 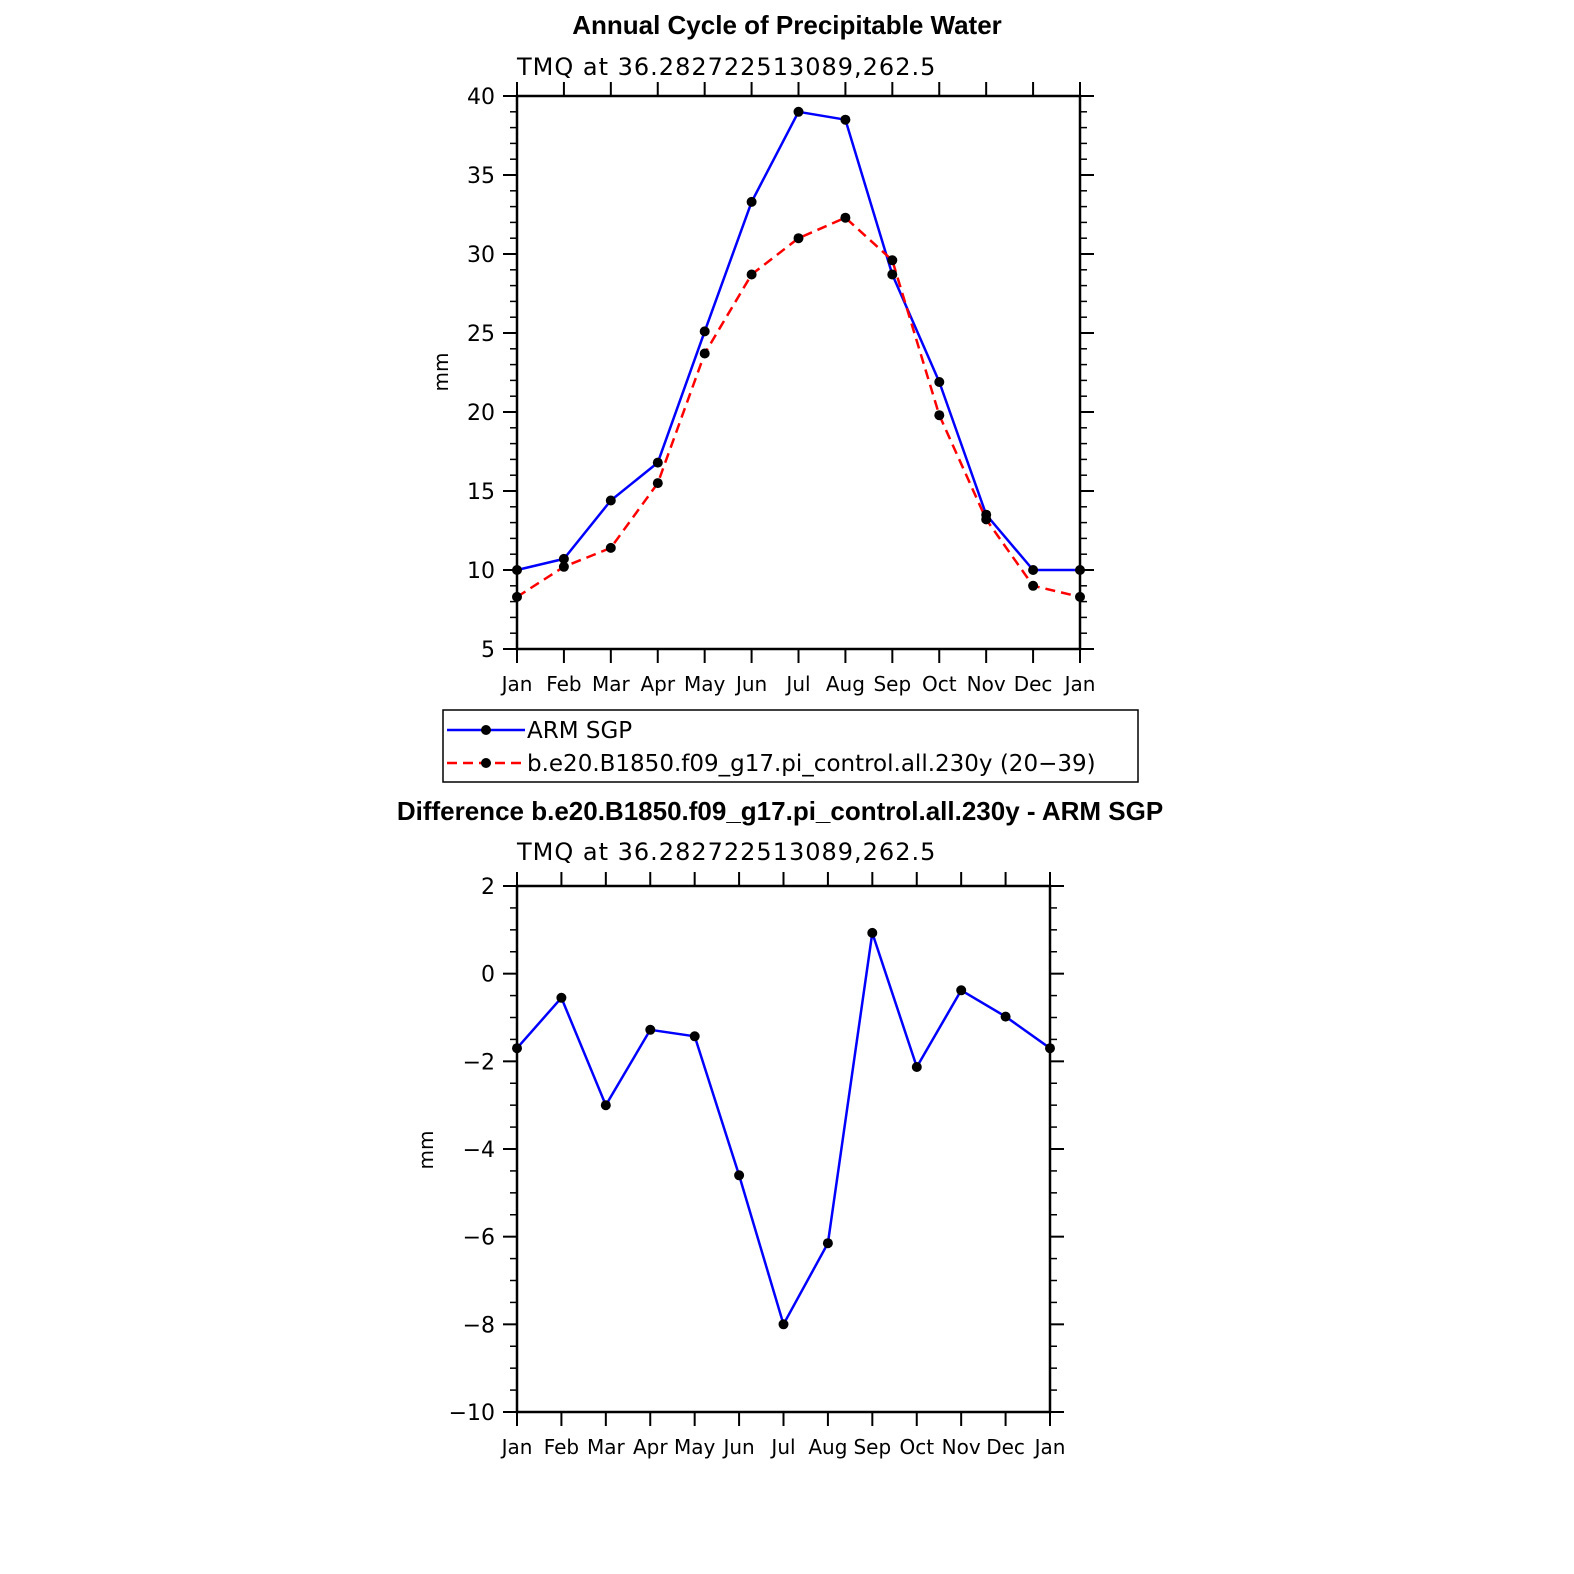 I want to click on chart1-xtick-label: Jul, so click(x=797, y=684).